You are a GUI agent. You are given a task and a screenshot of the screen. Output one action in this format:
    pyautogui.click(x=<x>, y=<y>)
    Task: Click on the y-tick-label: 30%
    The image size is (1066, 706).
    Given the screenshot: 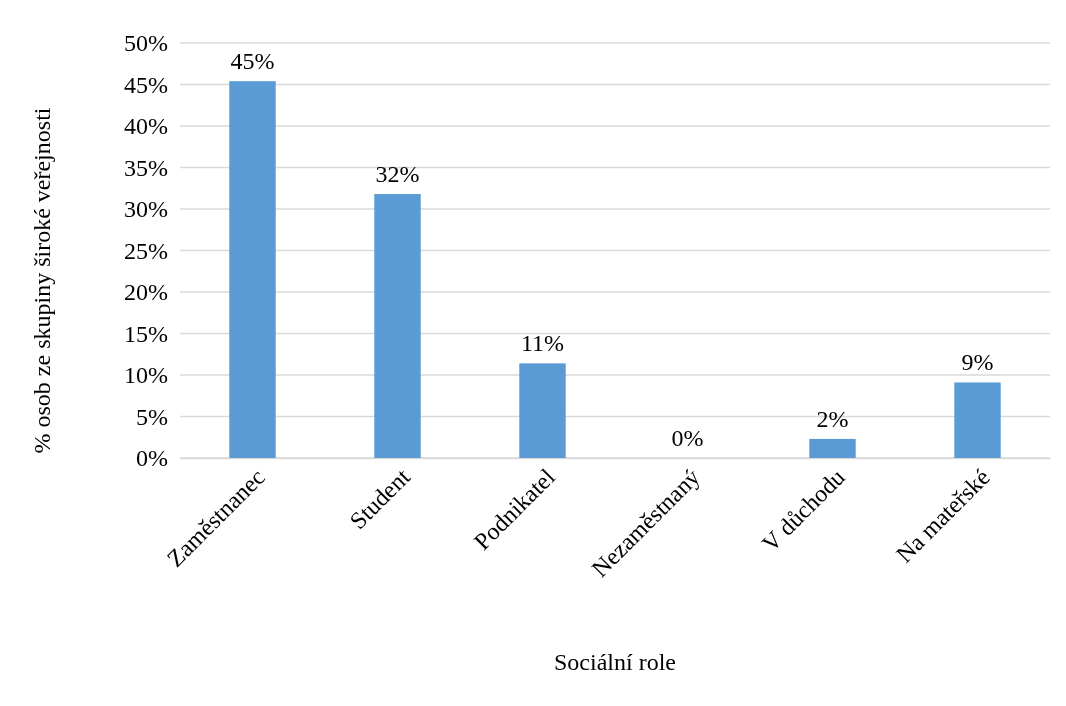 What is the action you would take?
    pyautogui.click(x=146, y=209)
    